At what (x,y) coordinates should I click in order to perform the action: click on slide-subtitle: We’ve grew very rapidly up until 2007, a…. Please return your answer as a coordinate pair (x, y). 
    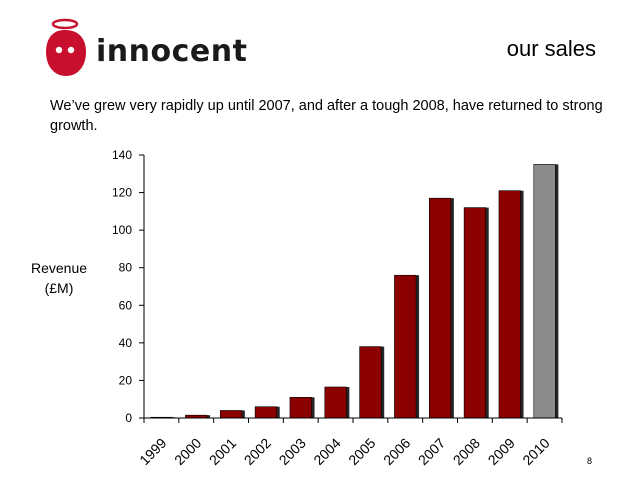
    Looking at the image, I should click on (326, 116).